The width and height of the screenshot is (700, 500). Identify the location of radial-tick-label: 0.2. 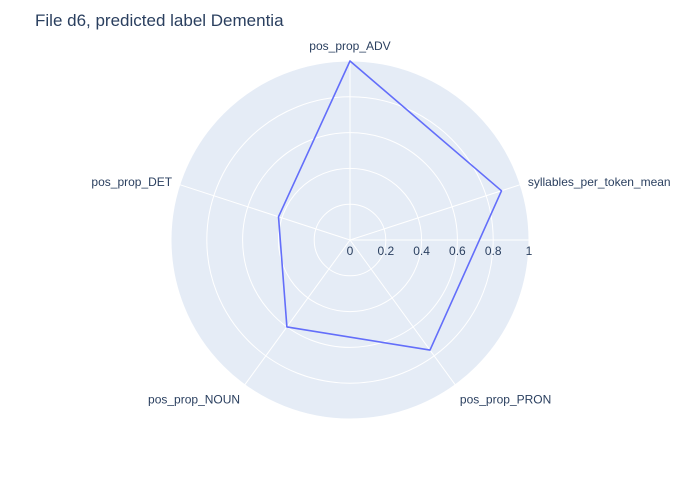
(385, 251).